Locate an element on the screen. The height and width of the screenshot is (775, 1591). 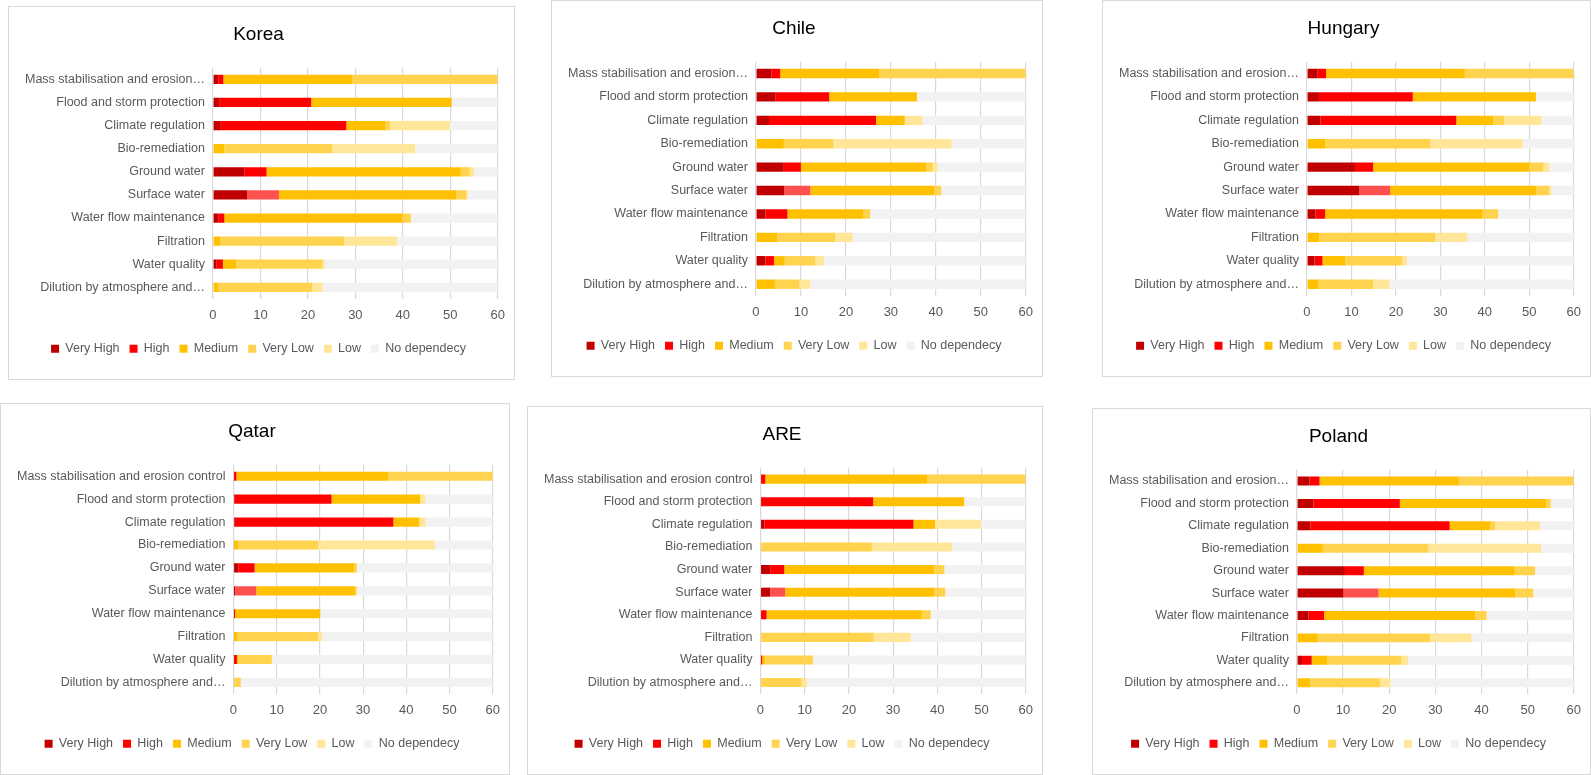
y-tick-label: Surface water is located at coordinates (187, 590).